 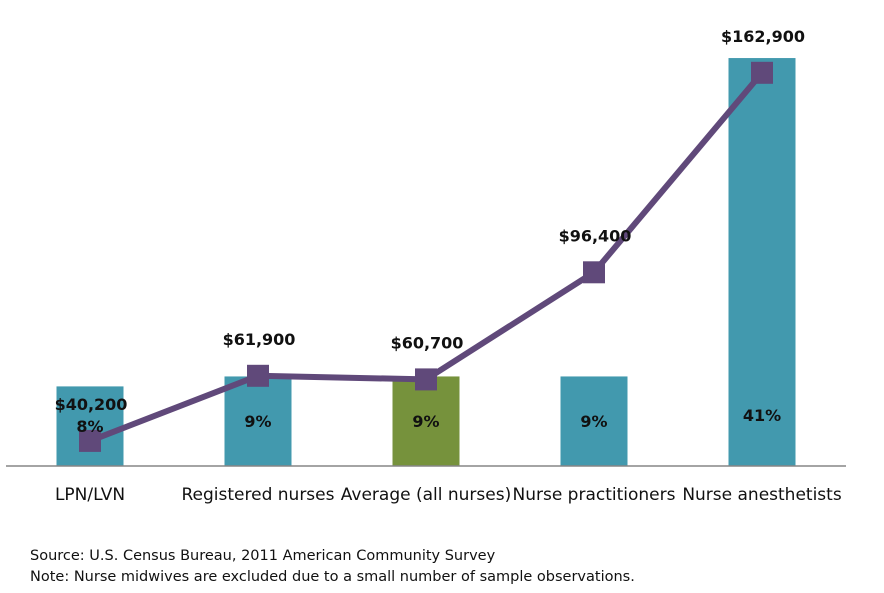 What do you see at coordinates (593, 495) in the screenshot?
I see `category-label: Nurse practitioners` at bounding box center [593, 495].